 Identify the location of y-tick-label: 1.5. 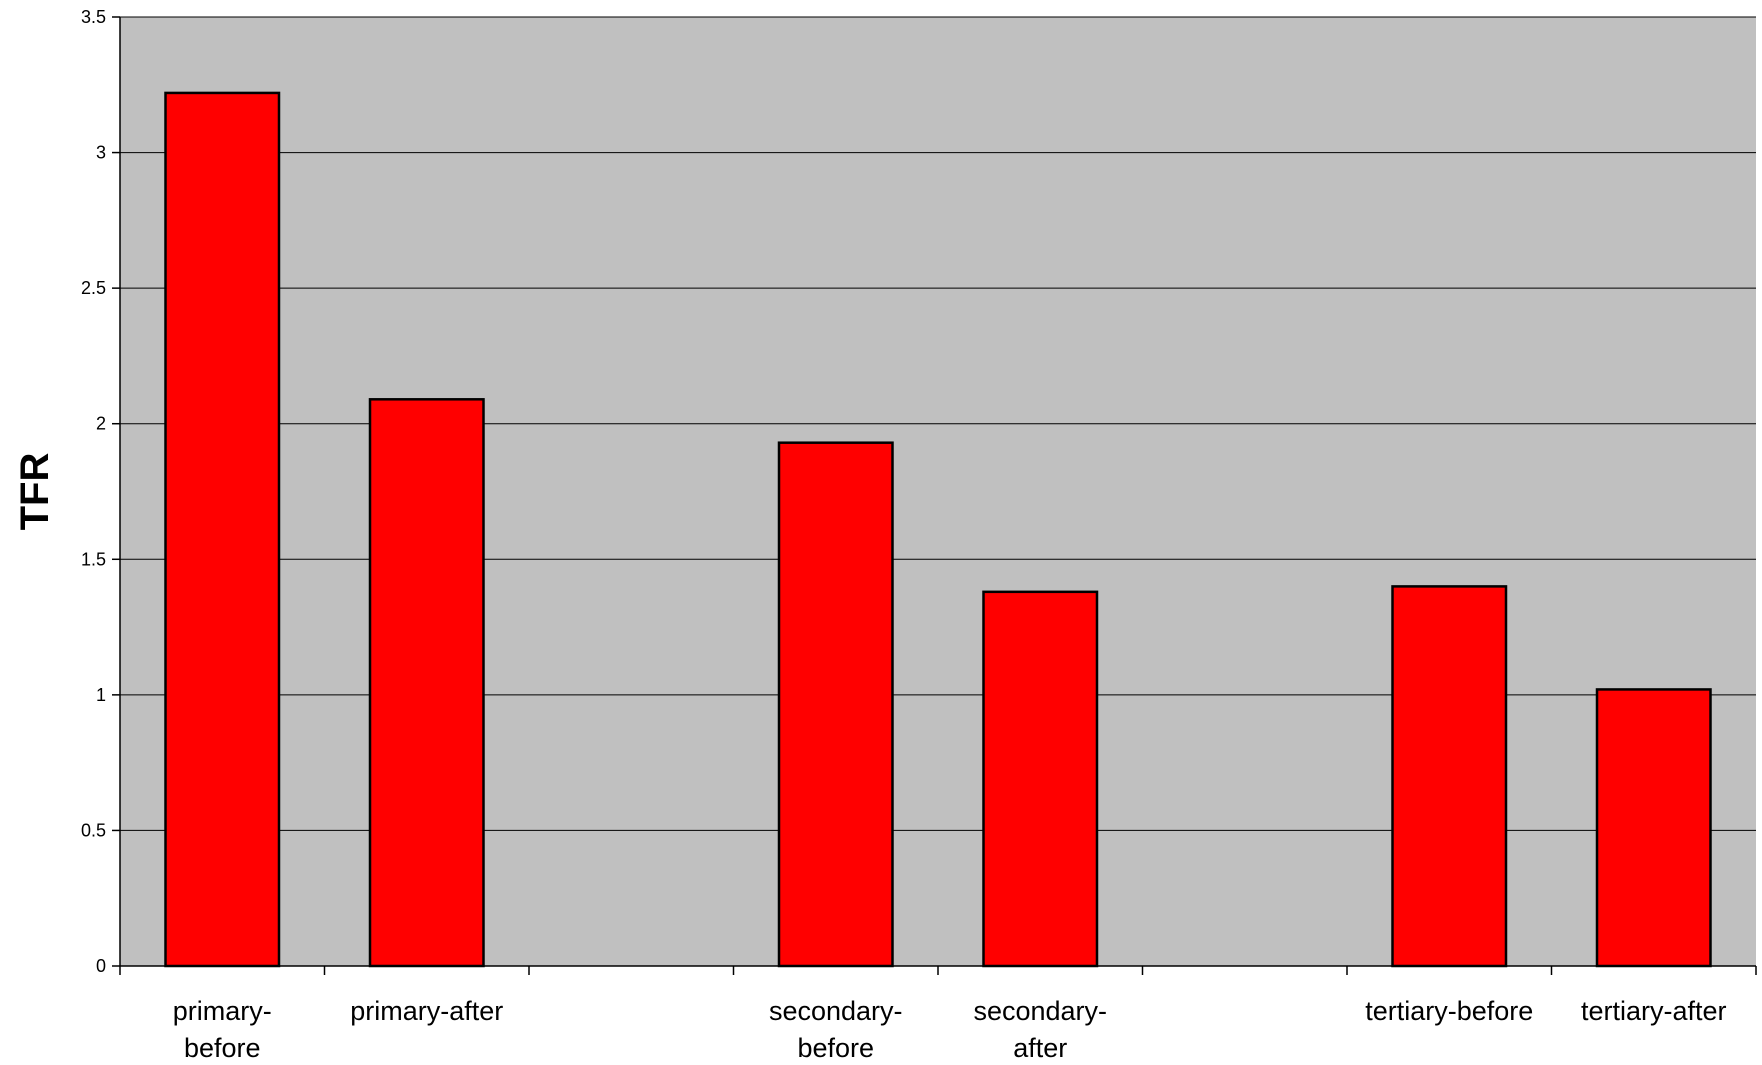
(93, 559).